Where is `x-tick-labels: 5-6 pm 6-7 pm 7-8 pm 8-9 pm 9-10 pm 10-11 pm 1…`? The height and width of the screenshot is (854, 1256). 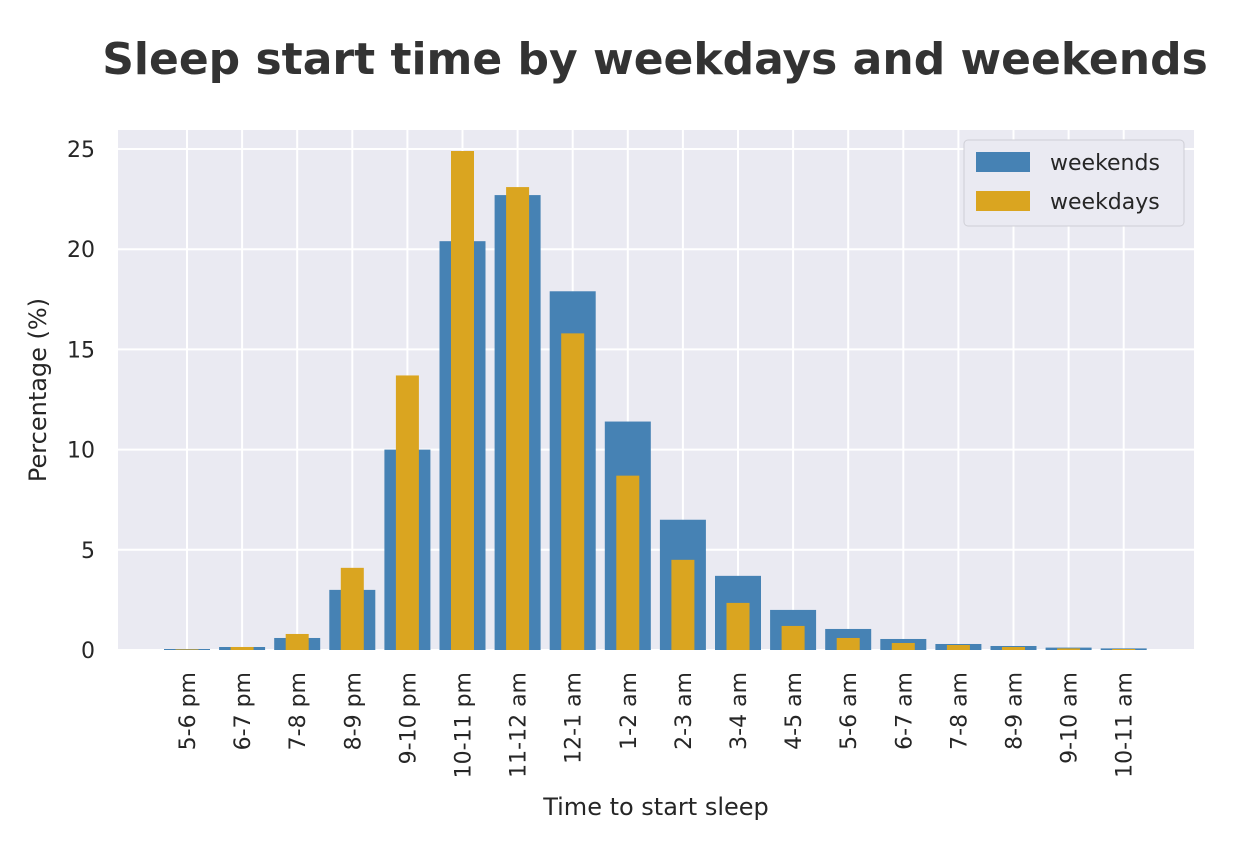 x-tick-labels: 5-6 pm 6-7 pm 7-8 pm 8-9 pm 9-10 pm 10-11 pm 1… is located at coordinates (657, 725).